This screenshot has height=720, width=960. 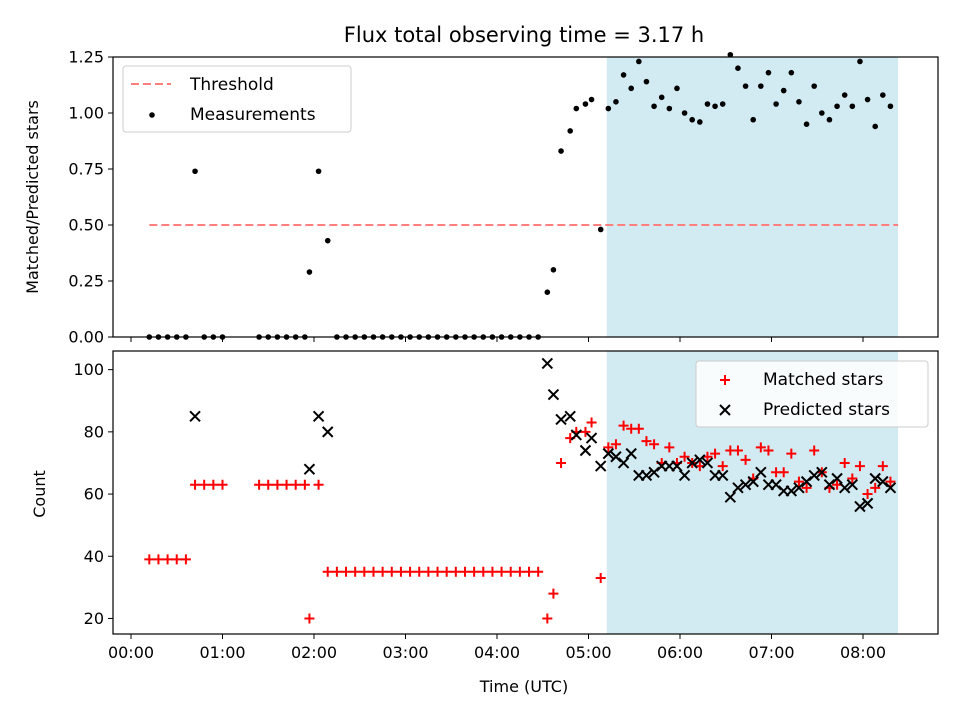 What do you see at coordinates (94, 494) in the screenshot?
I see `bottom-y-tick-label: 60` at bounding box center [94, 494].